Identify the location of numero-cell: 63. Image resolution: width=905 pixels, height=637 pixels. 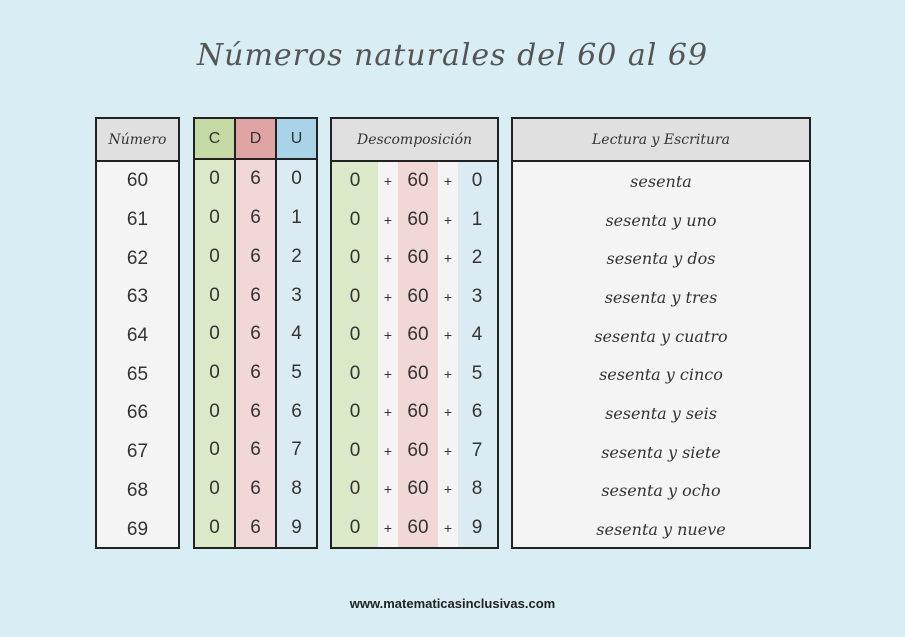
(137, 297).